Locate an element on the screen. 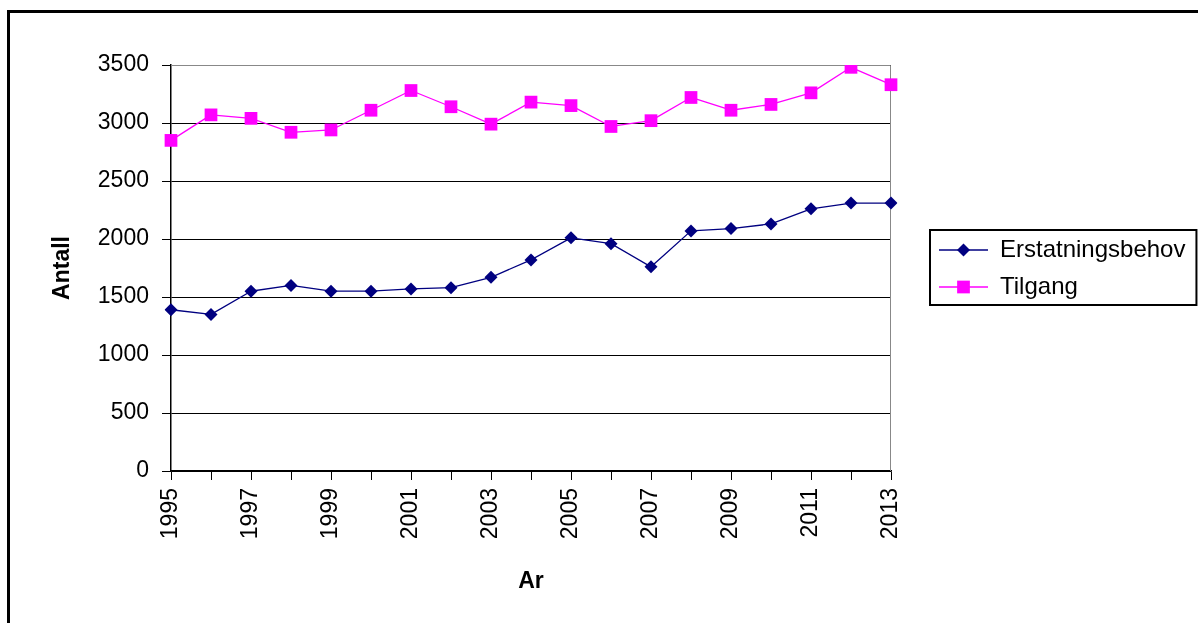 This screenshot has width=1198, height=623. x-tick-label: 2003 is located at coordinates (489, 514).